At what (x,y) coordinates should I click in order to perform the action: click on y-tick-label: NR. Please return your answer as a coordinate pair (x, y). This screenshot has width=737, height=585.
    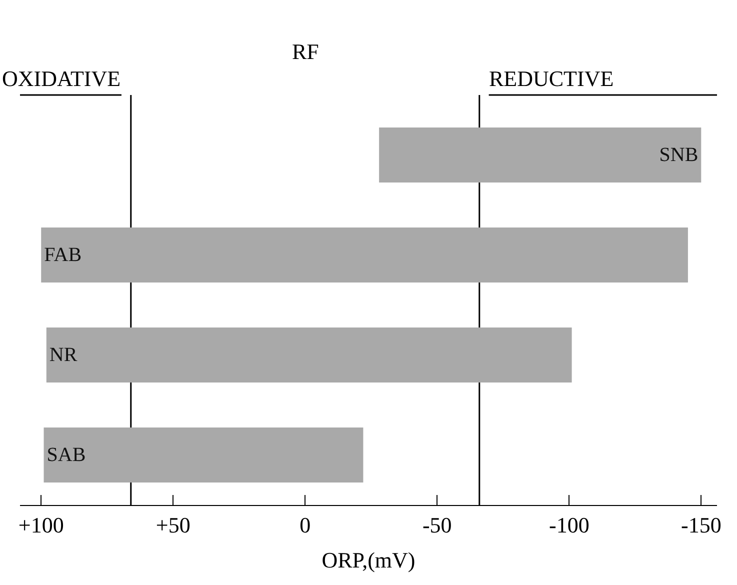
    Looking at the image, I should click on (63, 355).